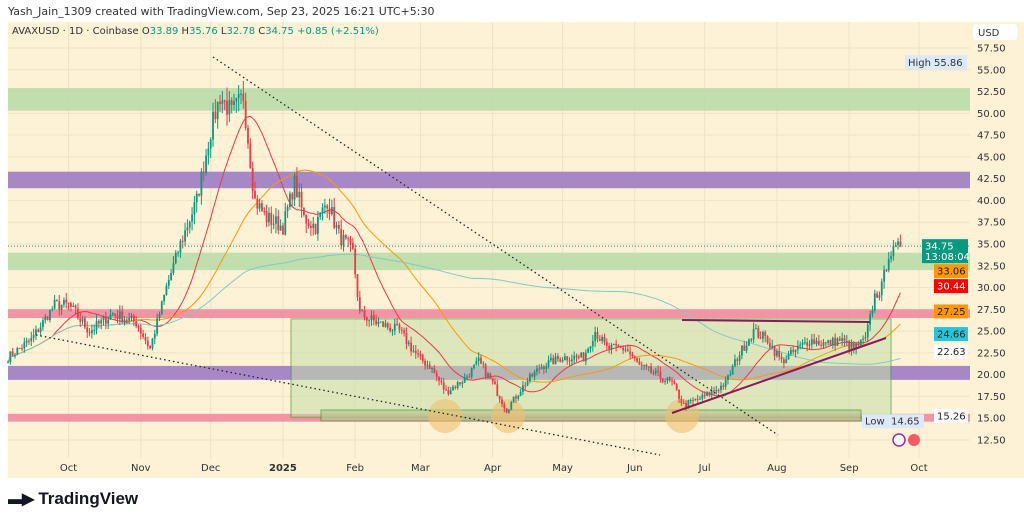 This screenshot has height=521, width=1024. Describe the element at coordinates (991, 70) in the screenshot. I see `y-tick-label: 55.00` at that location.